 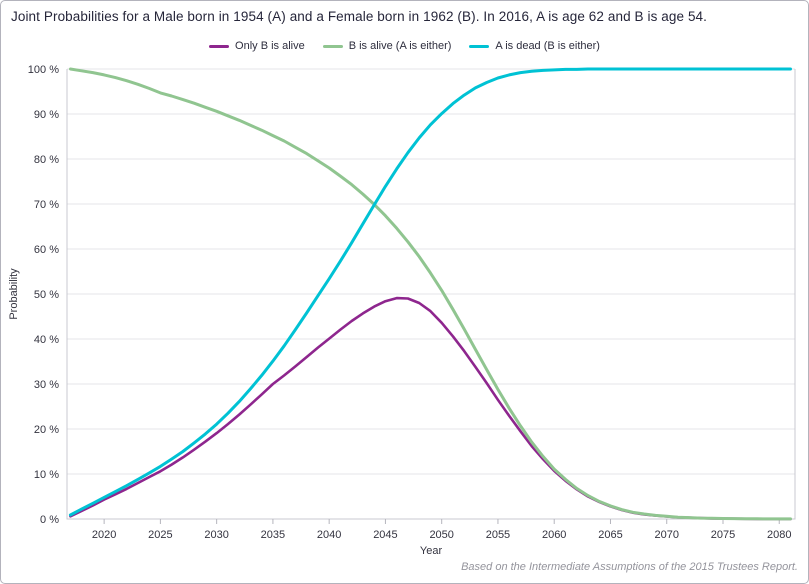 What do you see at coordinates (216, 535) in the screenshot?
I see `x-tick-label: 2030` at bounding box center [216, 535].